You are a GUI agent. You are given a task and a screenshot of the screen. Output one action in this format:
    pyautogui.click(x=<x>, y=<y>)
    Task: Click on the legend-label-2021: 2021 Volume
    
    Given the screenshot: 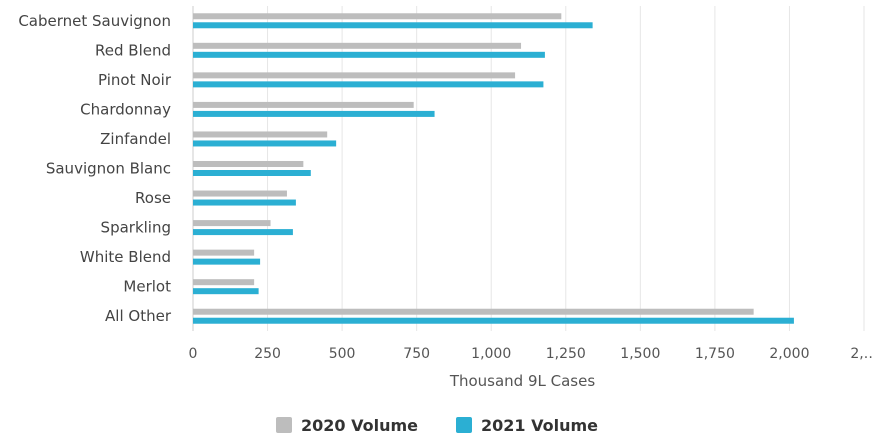 What is the action you would take?
    pyautogui.click(x=539, y=425)
    